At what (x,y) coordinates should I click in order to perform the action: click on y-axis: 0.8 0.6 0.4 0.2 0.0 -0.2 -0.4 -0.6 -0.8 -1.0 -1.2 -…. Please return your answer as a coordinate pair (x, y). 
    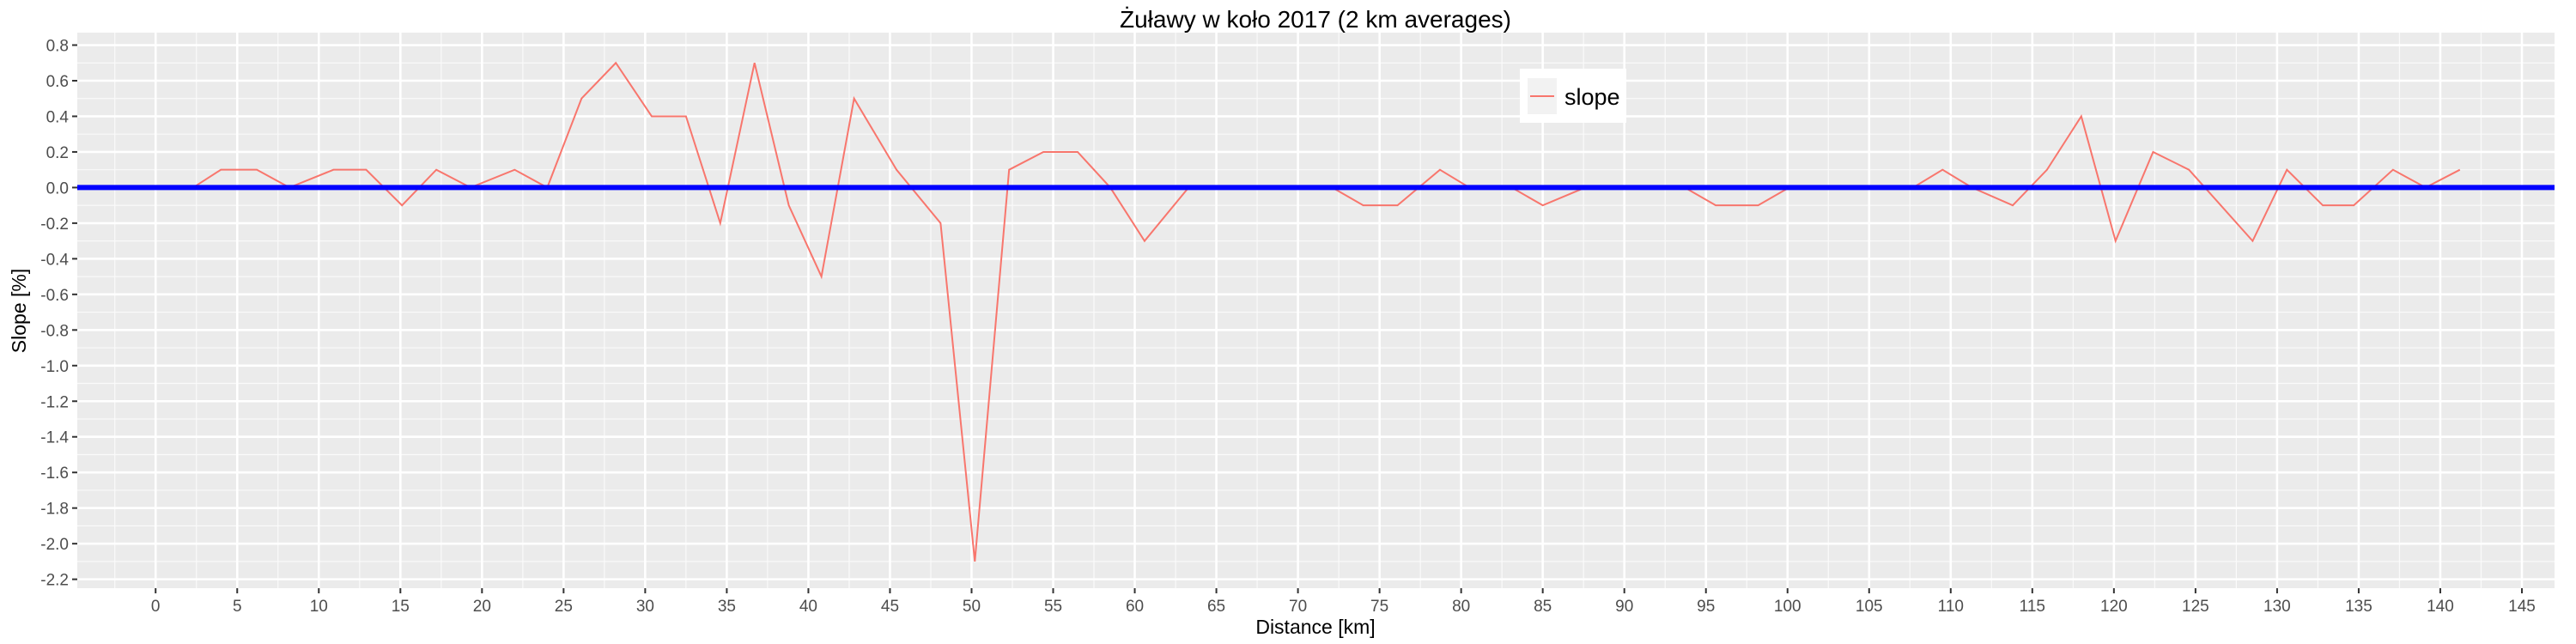
    Looking at the image, I should click on (59, 314).